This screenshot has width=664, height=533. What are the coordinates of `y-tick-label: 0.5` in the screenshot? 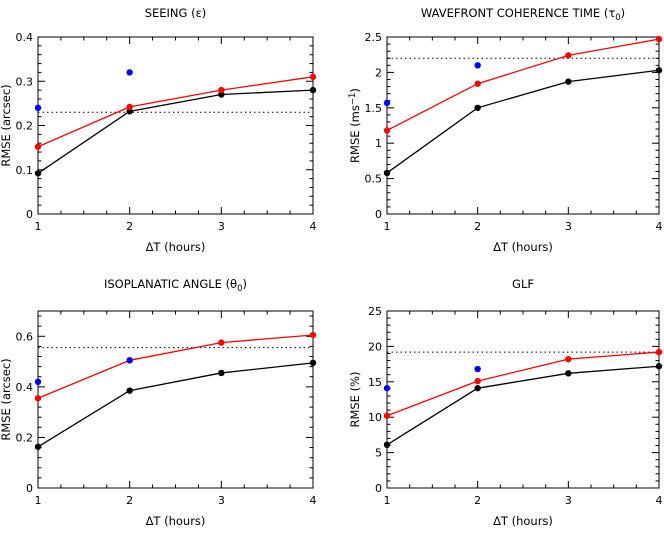 It's located at (374, 179).